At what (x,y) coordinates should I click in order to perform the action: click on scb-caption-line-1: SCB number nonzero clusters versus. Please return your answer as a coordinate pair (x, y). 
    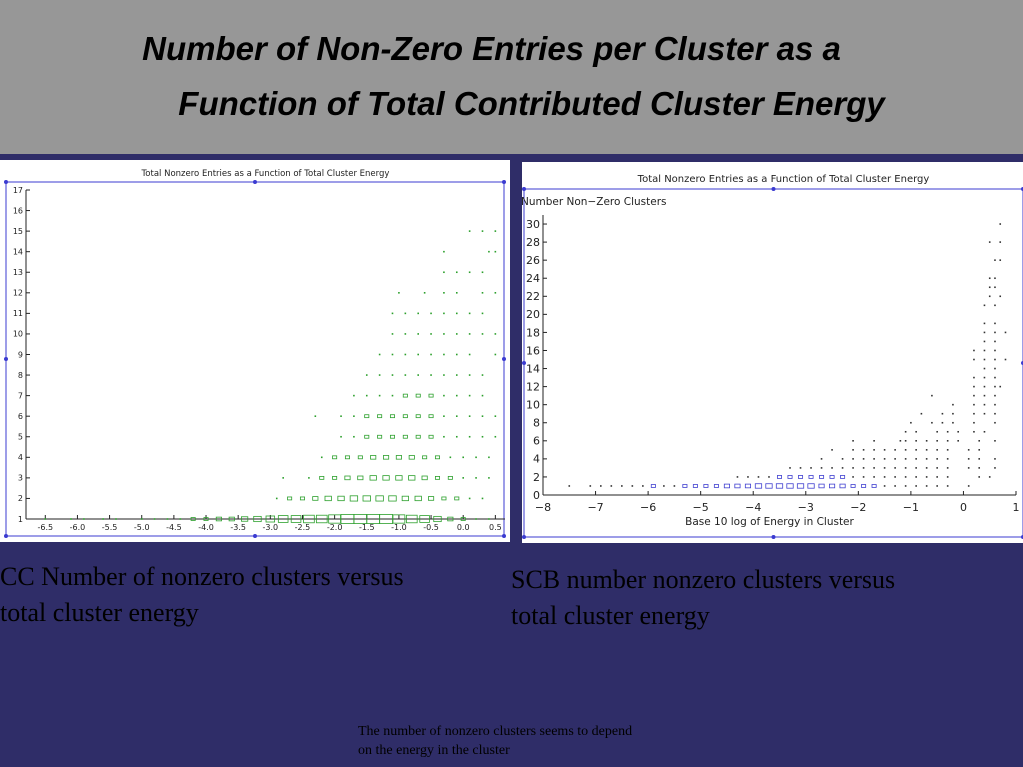
    Looking at the image, I should click on (703, 579).